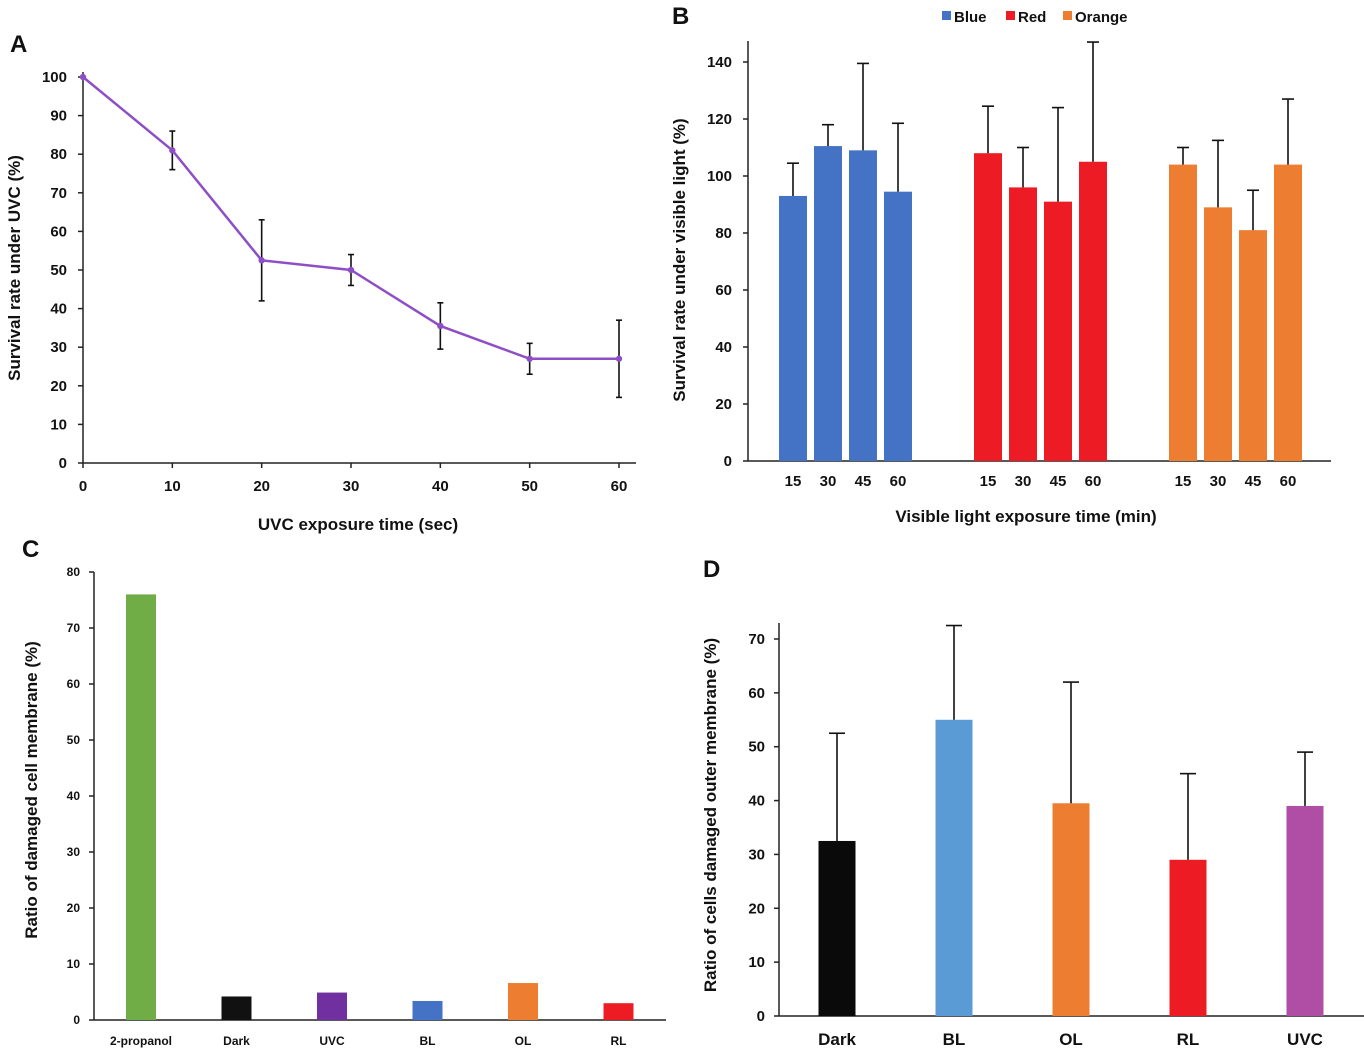 Image resolution: width=1364 pixels, height=1061 pixels. I want to click on d-x-tick-label: UVC, so click(1305, 1039).